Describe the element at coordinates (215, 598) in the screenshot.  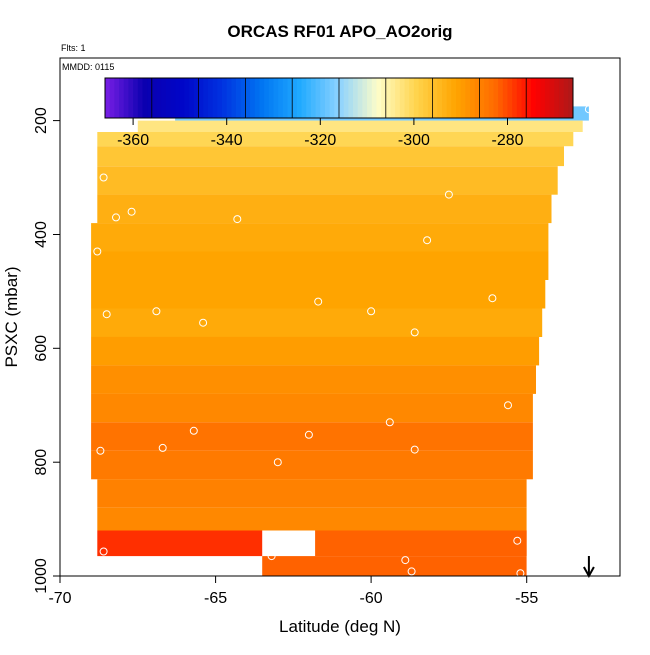
I see `x-axis-tick-label: -65` at that location.